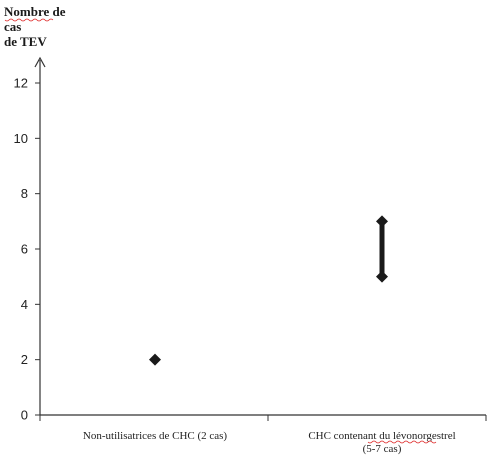 The image size is (494, 470). Describe the element at coordinates (21, 83) in the screenshot. I see `y-tick-label-12: 12` at that location.